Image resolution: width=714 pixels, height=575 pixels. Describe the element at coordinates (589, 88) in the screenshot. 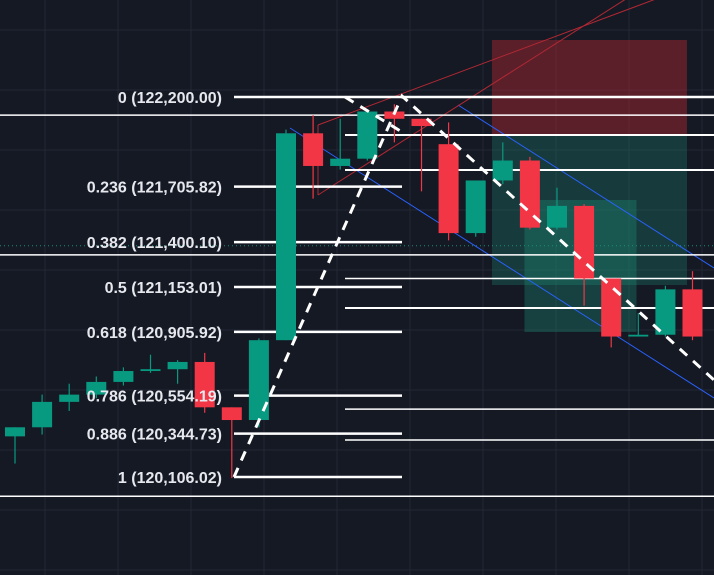

I see `stop-loss-zone` at that location.